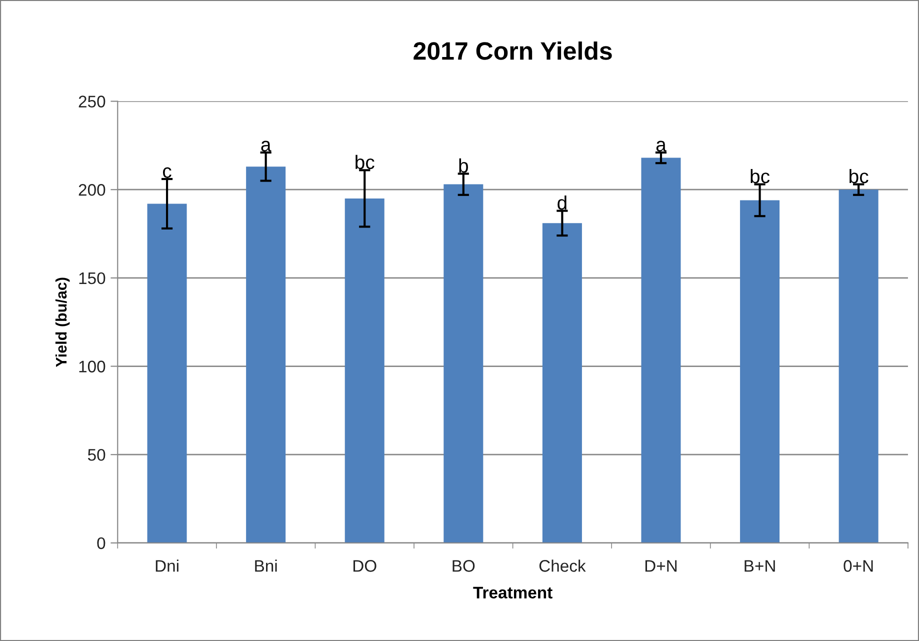  Describe the element at coordinates (92, 366) in the screenshot. I see `y-tick-label: 100` at that location.